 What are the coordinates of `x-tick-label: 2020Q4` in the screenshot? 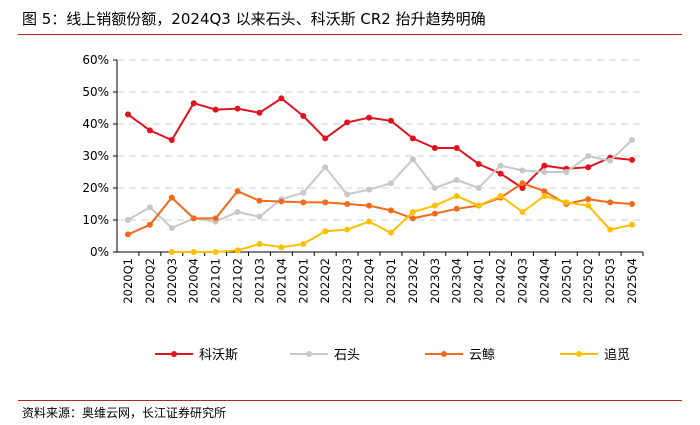 It's located at (194, 281).